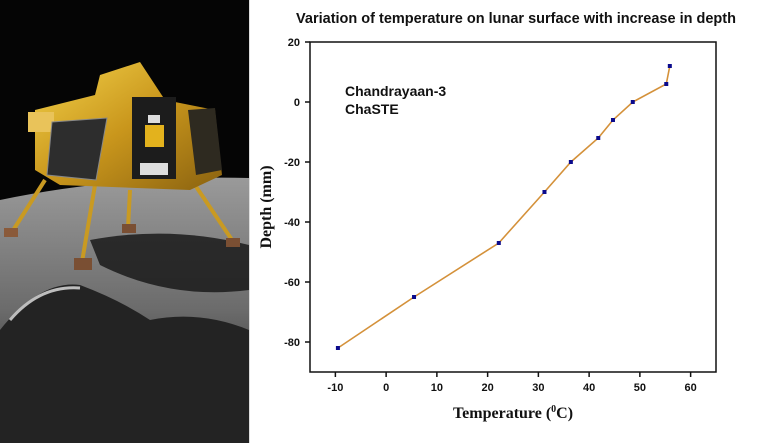 The height and width of the screenshot is (443, 760). Describe the element at coordinates (437, 388) in the screenshot. I see `x-tick-label: 10` at that location.